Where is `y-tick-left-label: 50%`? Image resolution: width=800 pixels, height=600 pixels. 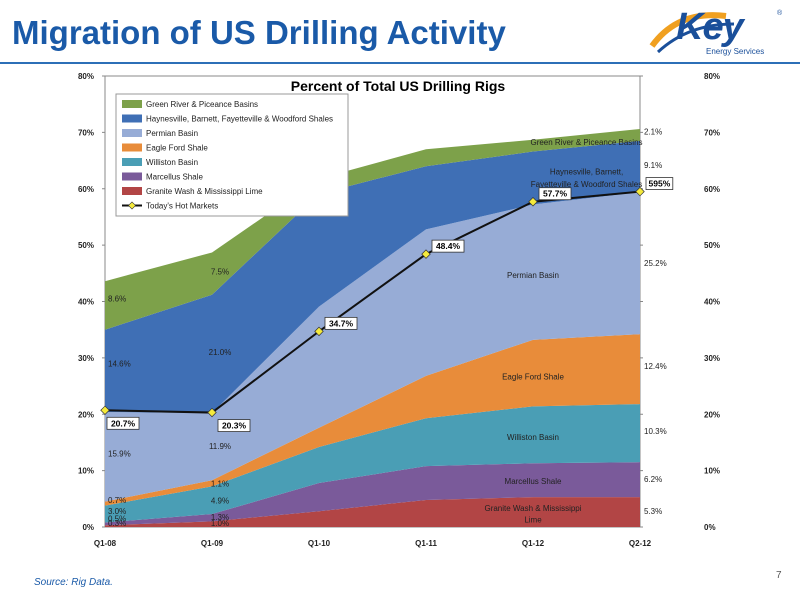
y-tick-left-label: 50% is located at coordinates (86, 245).